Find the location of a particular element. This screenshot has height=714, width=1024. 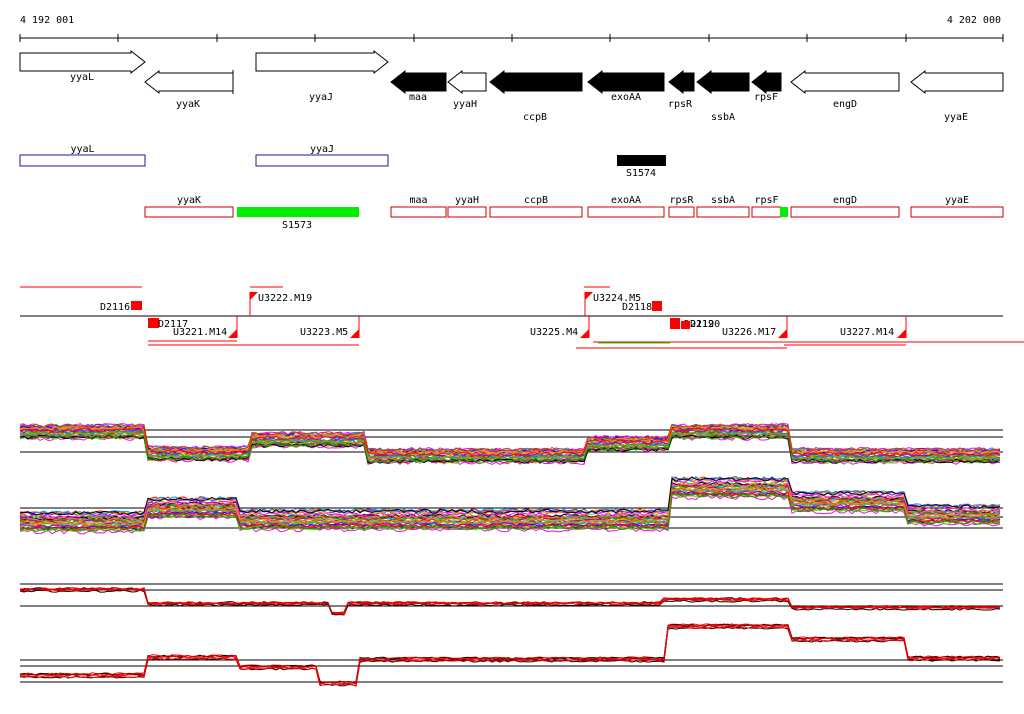

reverse-box-ssba is located at coordinates (723, 212).